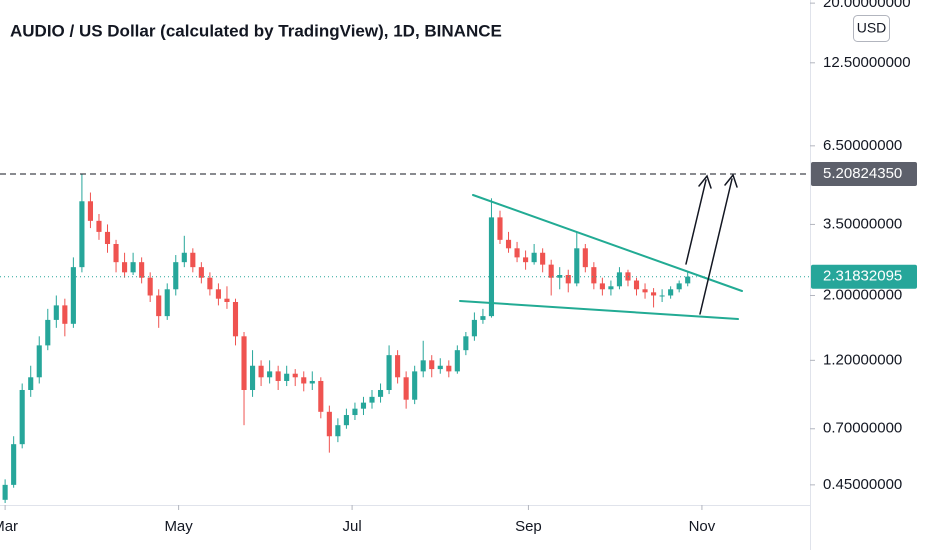 This screenshot has height=555, width=932. Describe the element at coordinates (862, 223) in the screenshot. I see `y-tick-label: 3.50000000` at that location.